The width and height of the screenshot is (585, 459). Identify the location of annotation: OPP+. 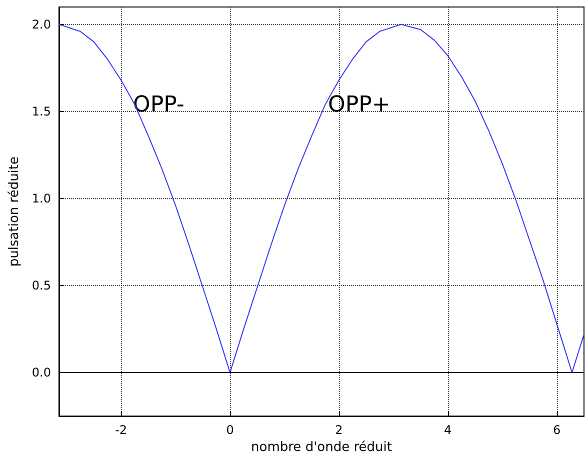
(359, 105).